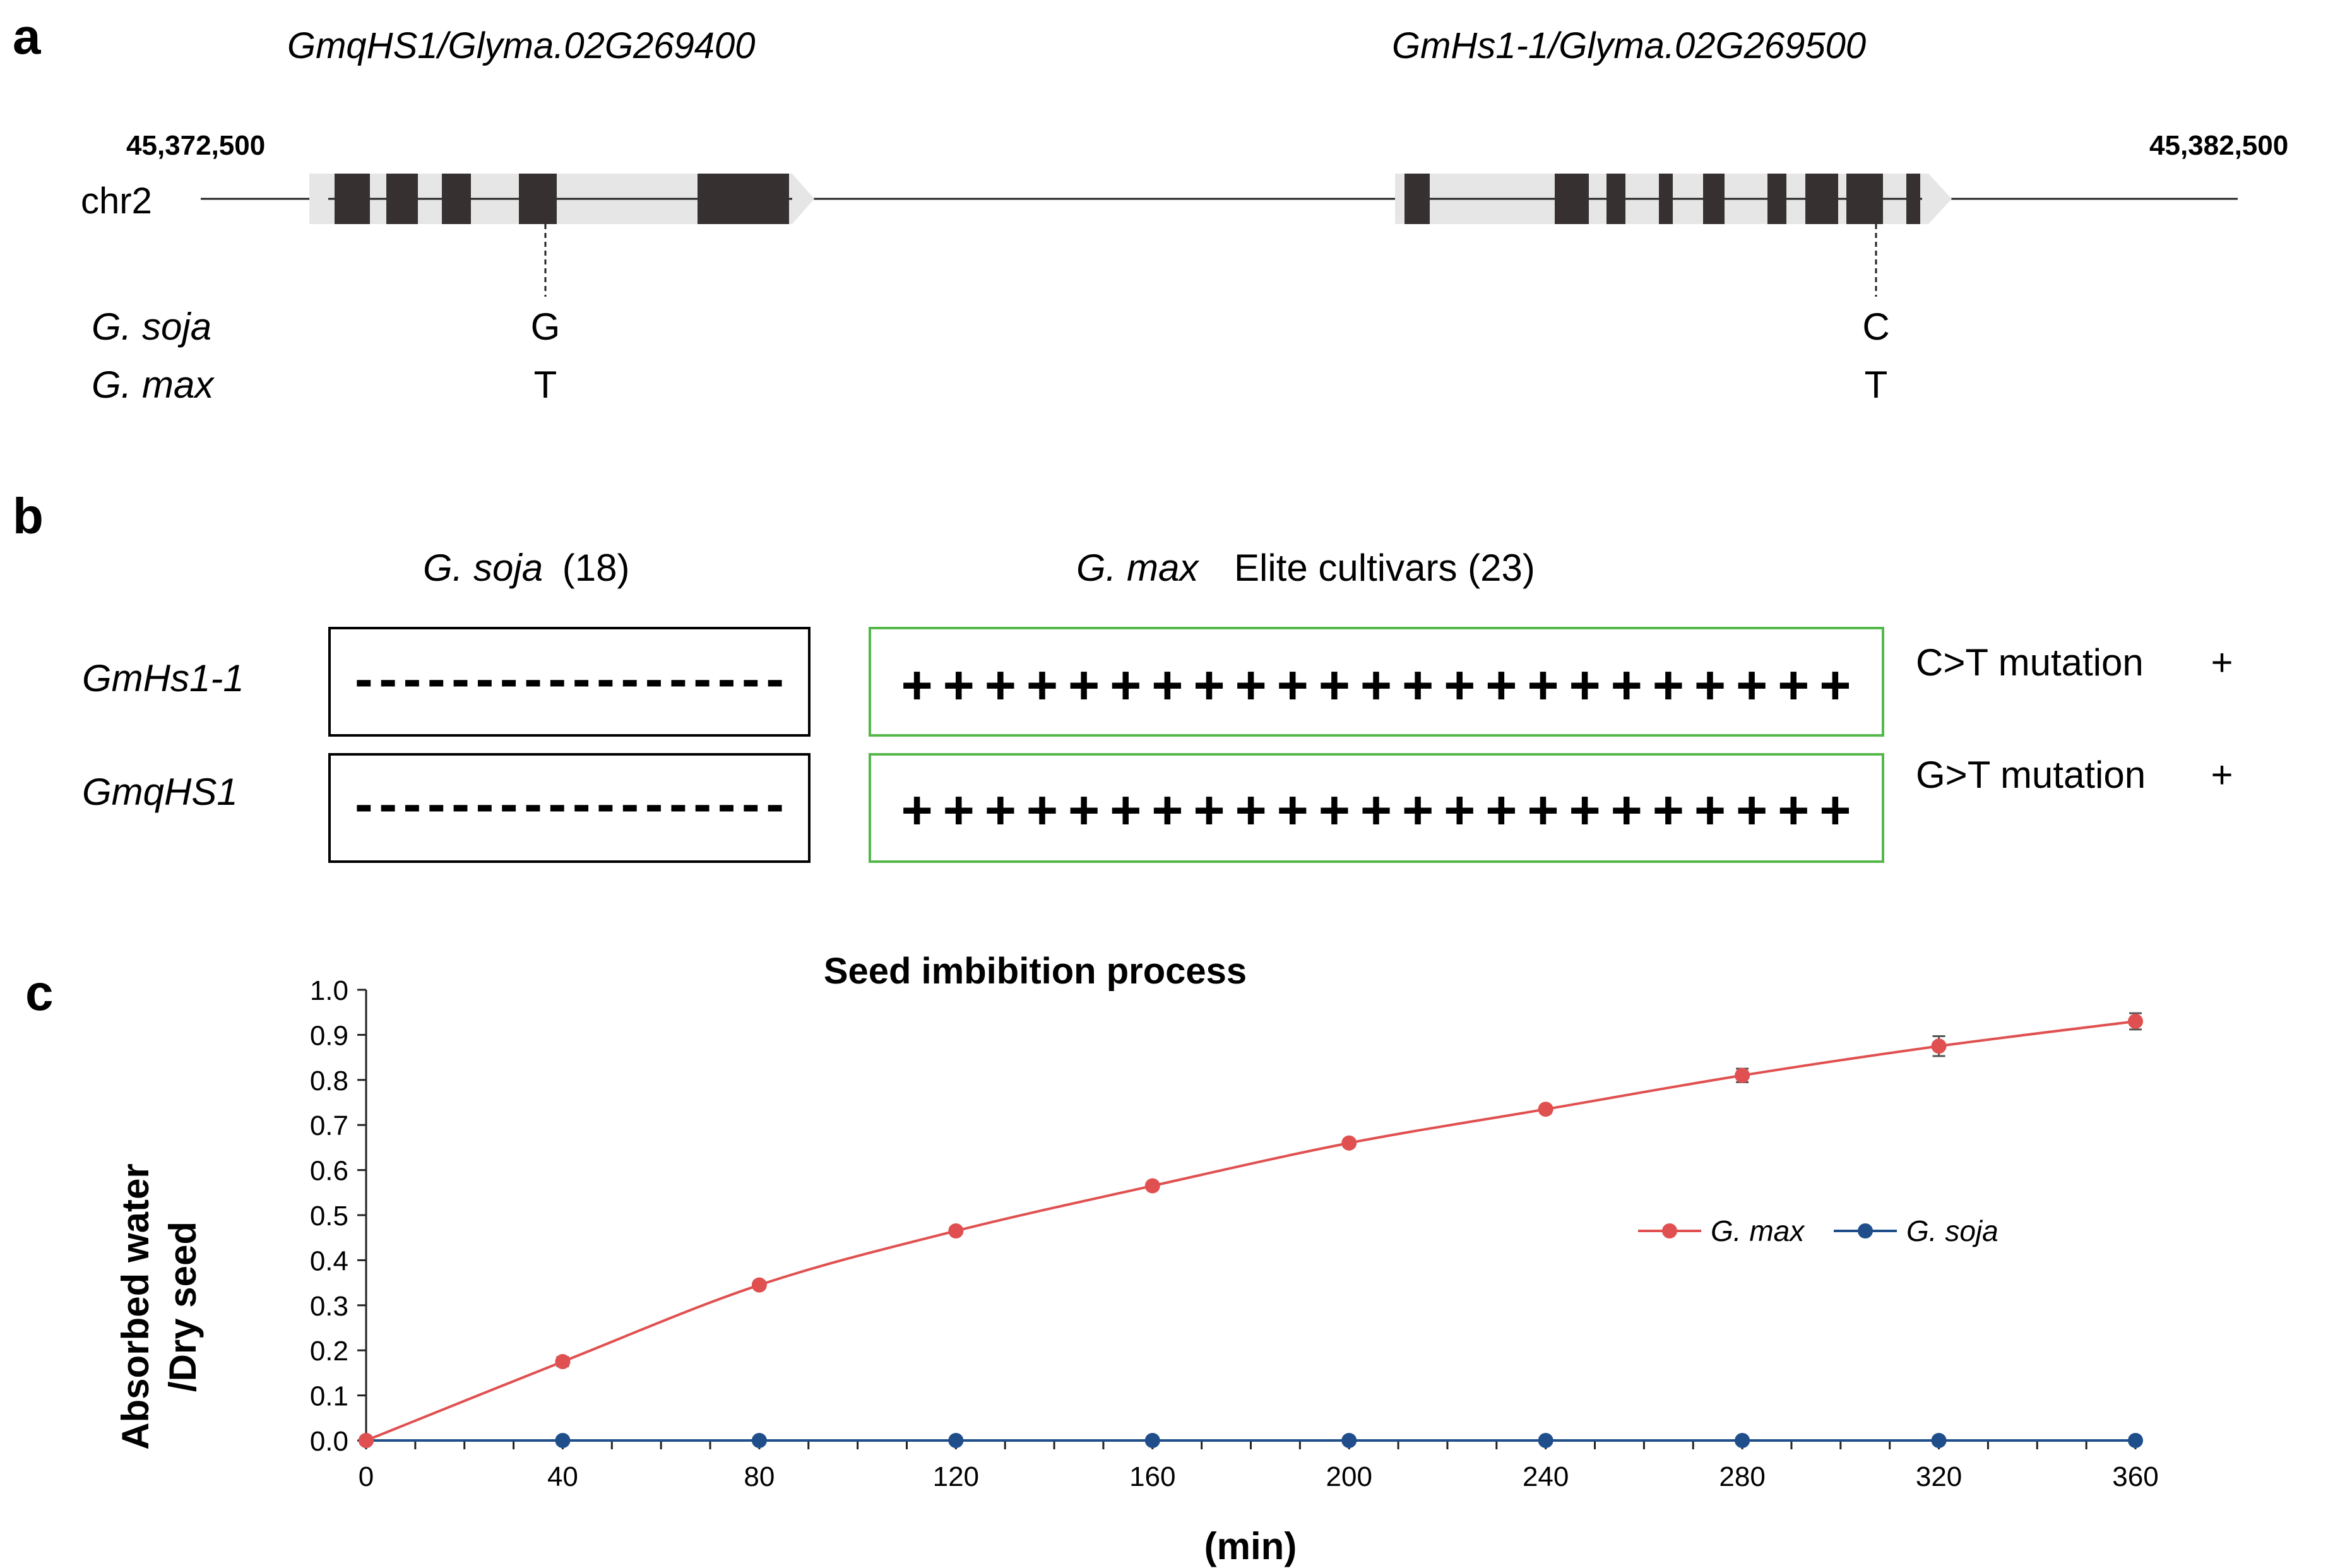  Describe the element at coordinates (329, 1306) in the screenshot. I see `y-tick-label: 0.3` at that location.